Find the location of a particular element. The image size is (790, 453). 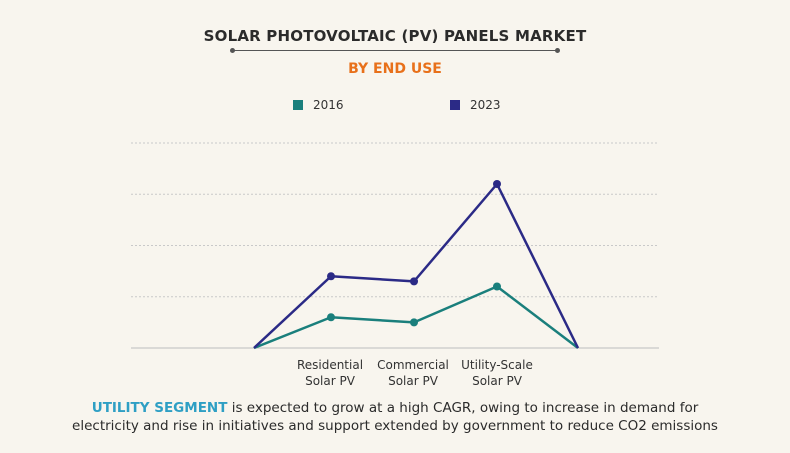

legend-swatch-2016 is located at coordinates (298, 105).